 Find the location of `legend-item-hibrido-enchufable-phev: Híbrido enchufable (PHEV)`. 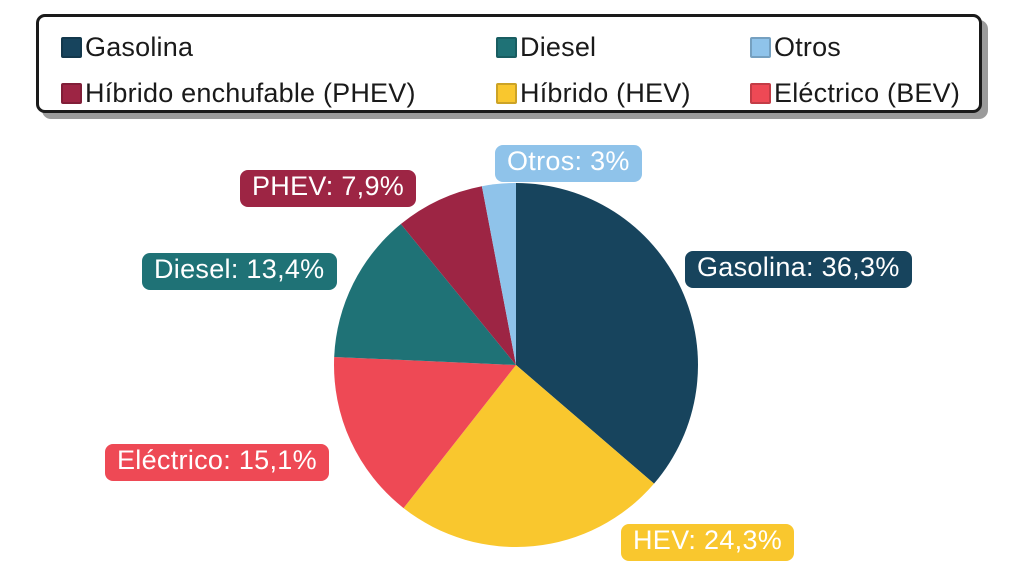

legend-item-hibrido-enchufable-phev: Híbrido enchufable (PHEV) is located at coordinates (238, 93).